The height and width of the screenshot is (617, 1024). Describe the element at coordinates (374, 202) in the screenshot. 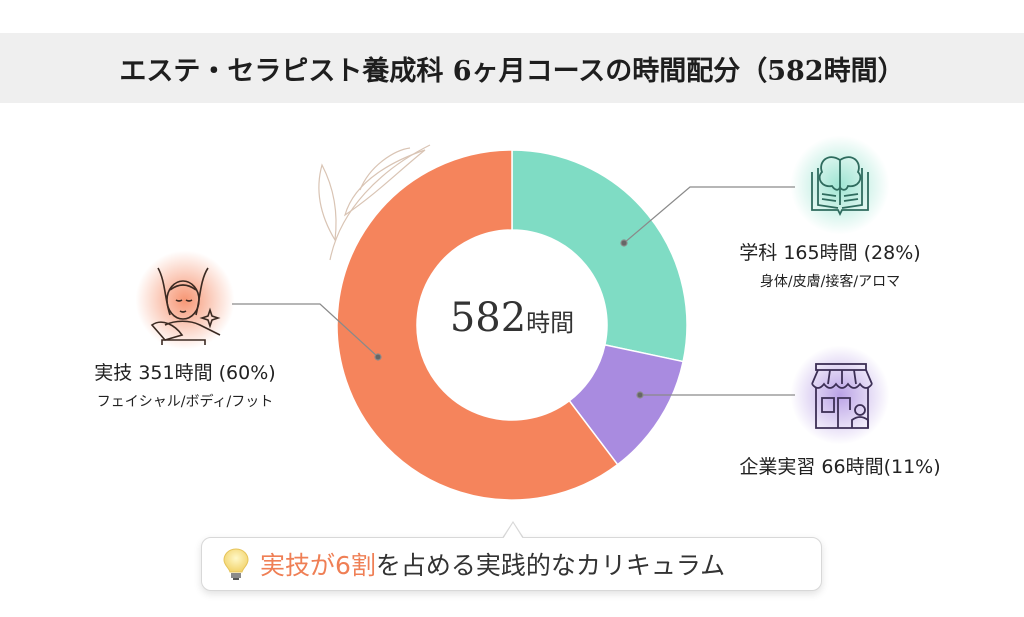

I see `botanical-decoration` at that location.